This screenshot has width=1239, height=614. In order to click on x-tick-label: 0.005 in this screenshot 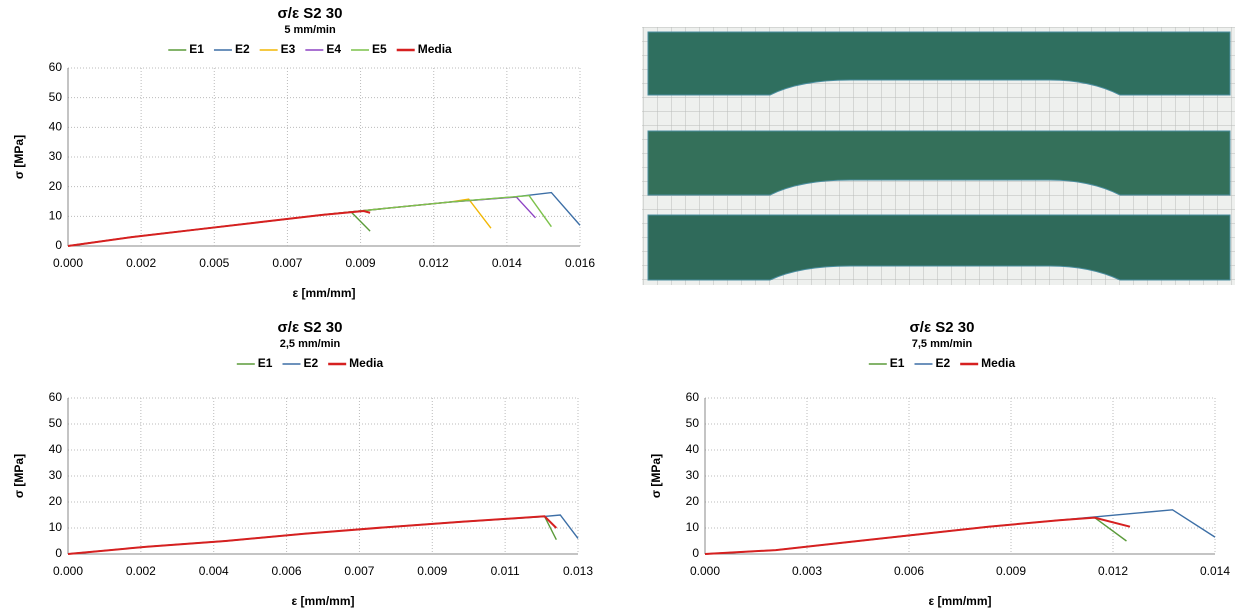, I will do `click(214, 263)`.